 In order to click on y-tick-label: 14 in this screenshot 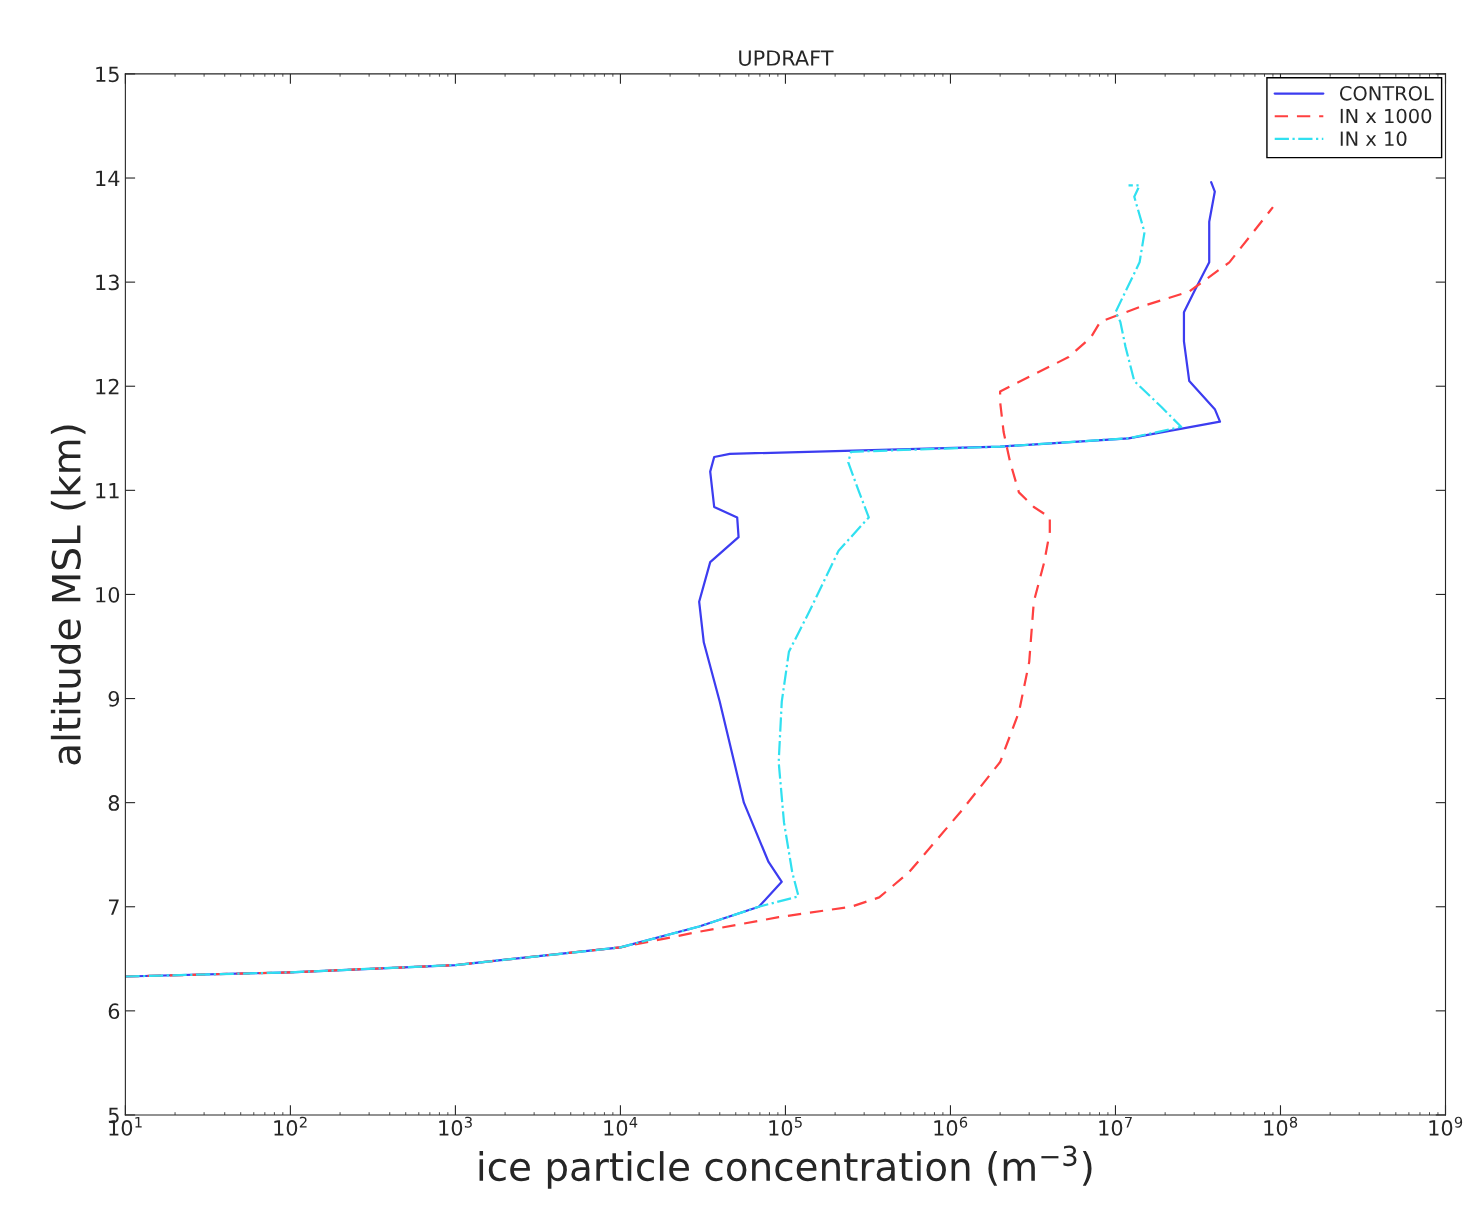, I will do `click(108, 178)`.